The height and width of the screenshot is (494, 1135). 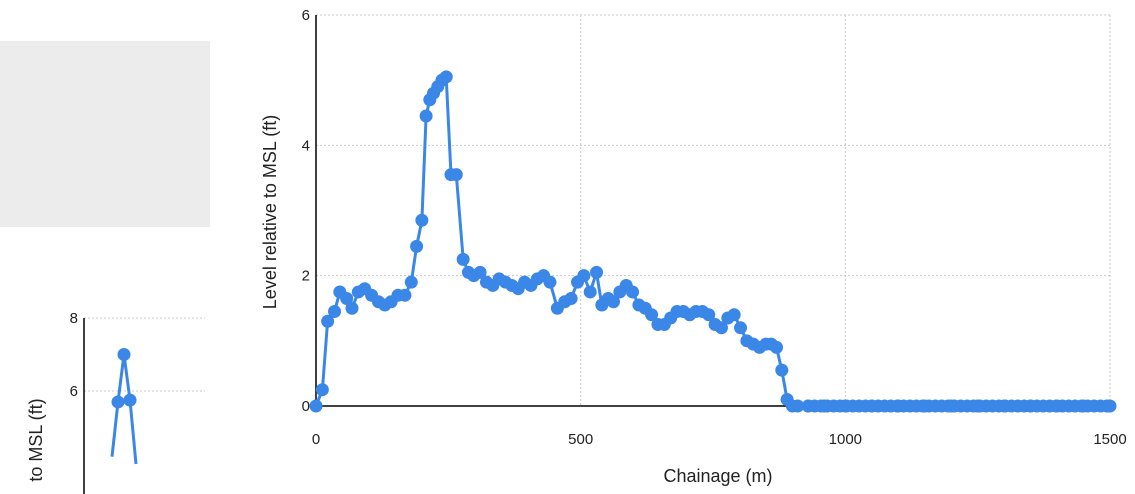 I want to click on main-y-tick-labels: 0 2 4 6, so click(x=306, y=211).